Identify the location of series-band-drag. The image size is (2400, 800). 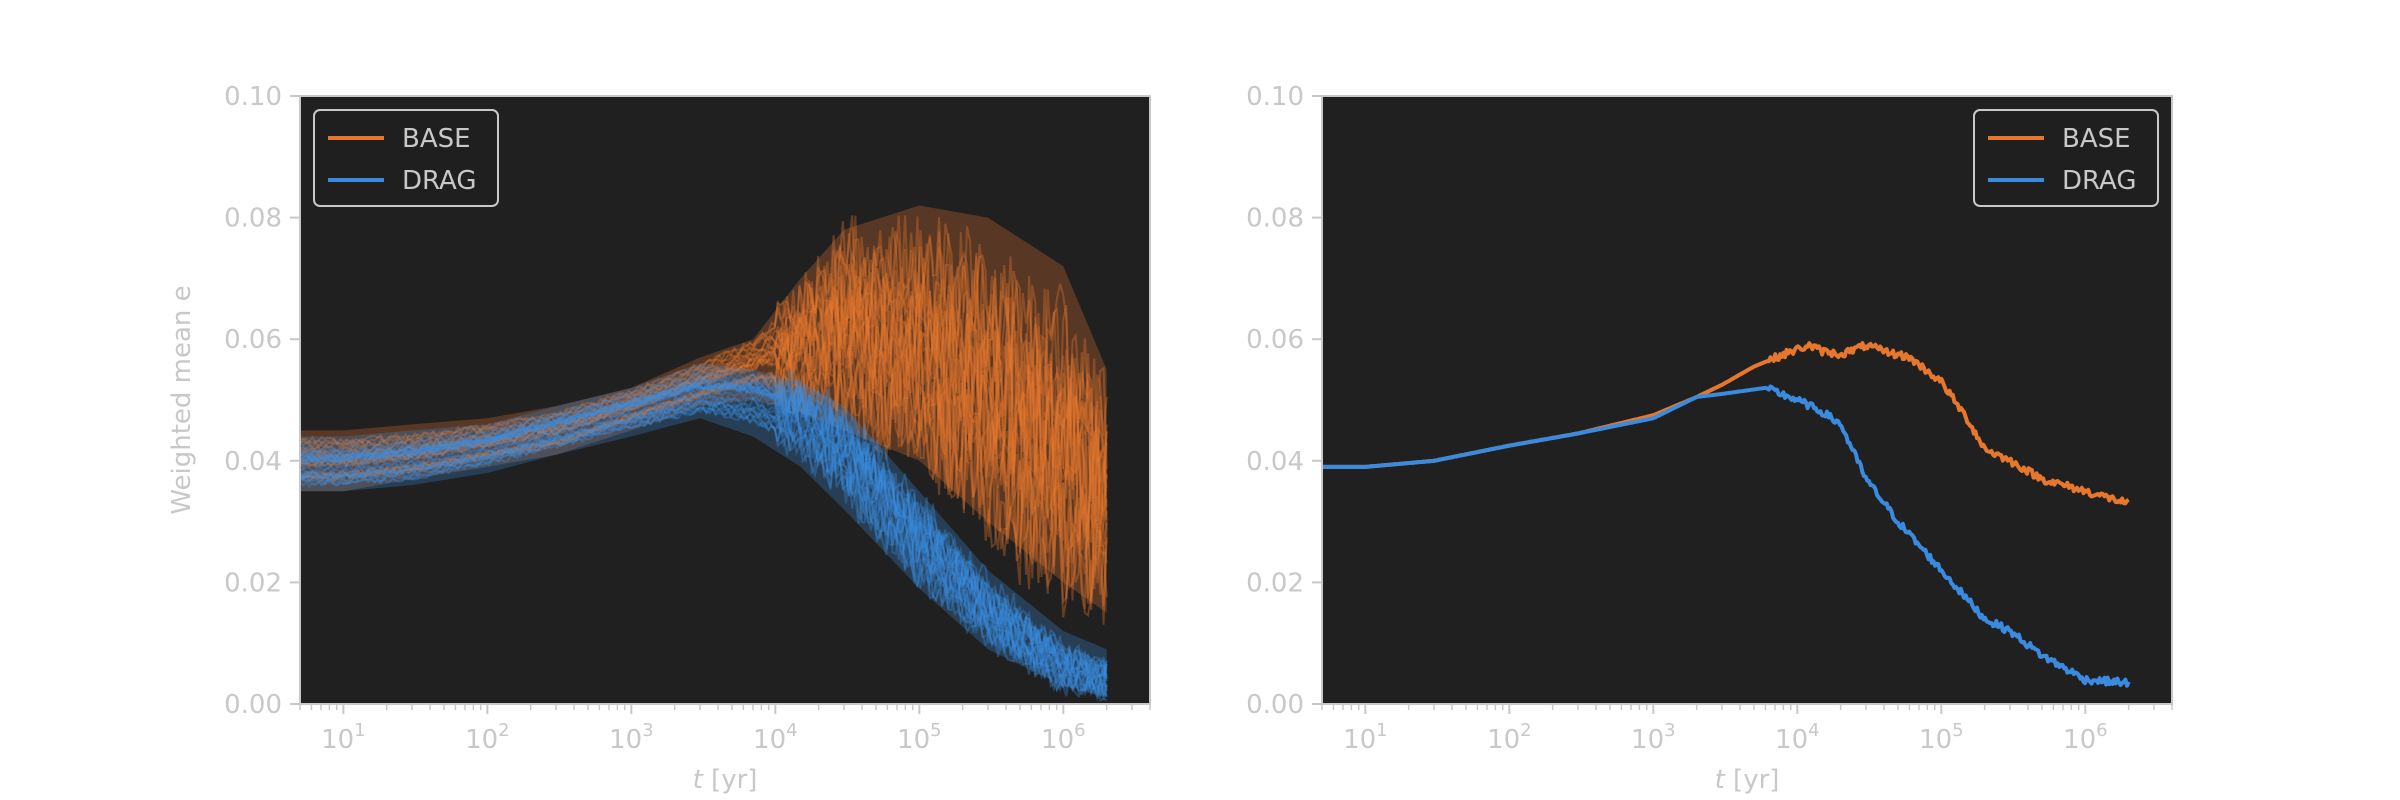
(703, 530).